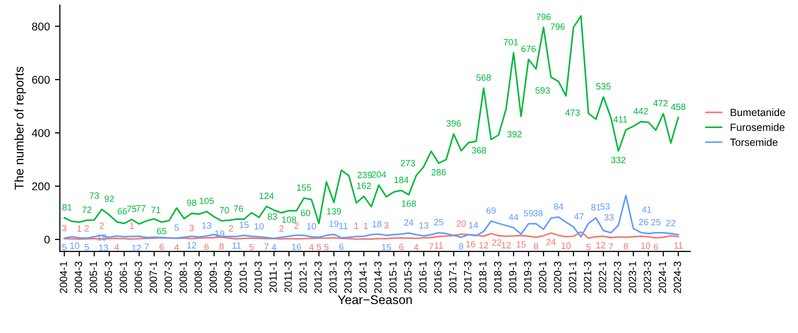 Image resolution: width=798 pixels, height=333 pixels. Describe the element at coordinates (514, 134) in the screenshot. I see `data-label: 392` at that location.